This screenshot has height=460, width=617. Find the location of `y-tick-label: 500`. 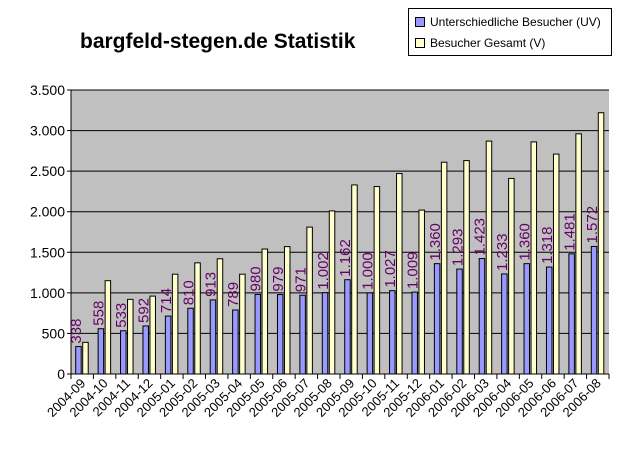

y-tick-label: 500 is located at coordinates (54, 333).